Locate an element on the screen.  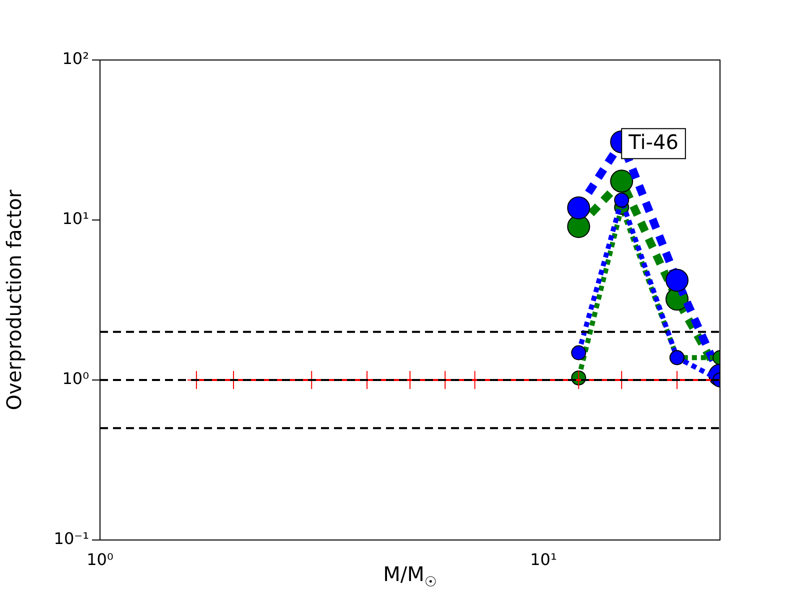
y-axis-title: Overproduction factor is located at coordinates (14, 299).